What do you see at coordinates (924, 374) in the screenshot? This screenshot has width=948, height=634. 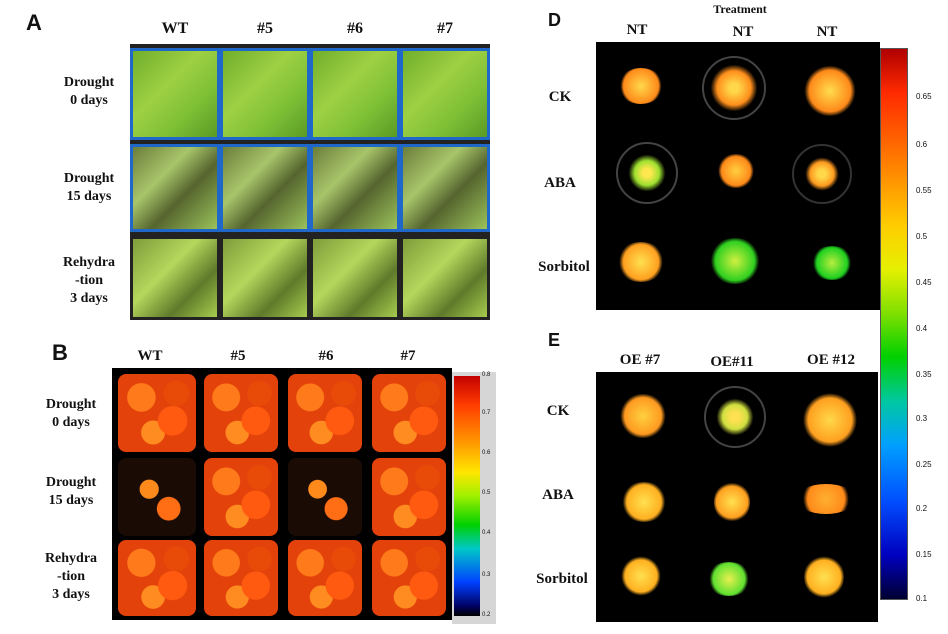 I see `colorbar-tick: 0.35` at bounding box center [924, 374].